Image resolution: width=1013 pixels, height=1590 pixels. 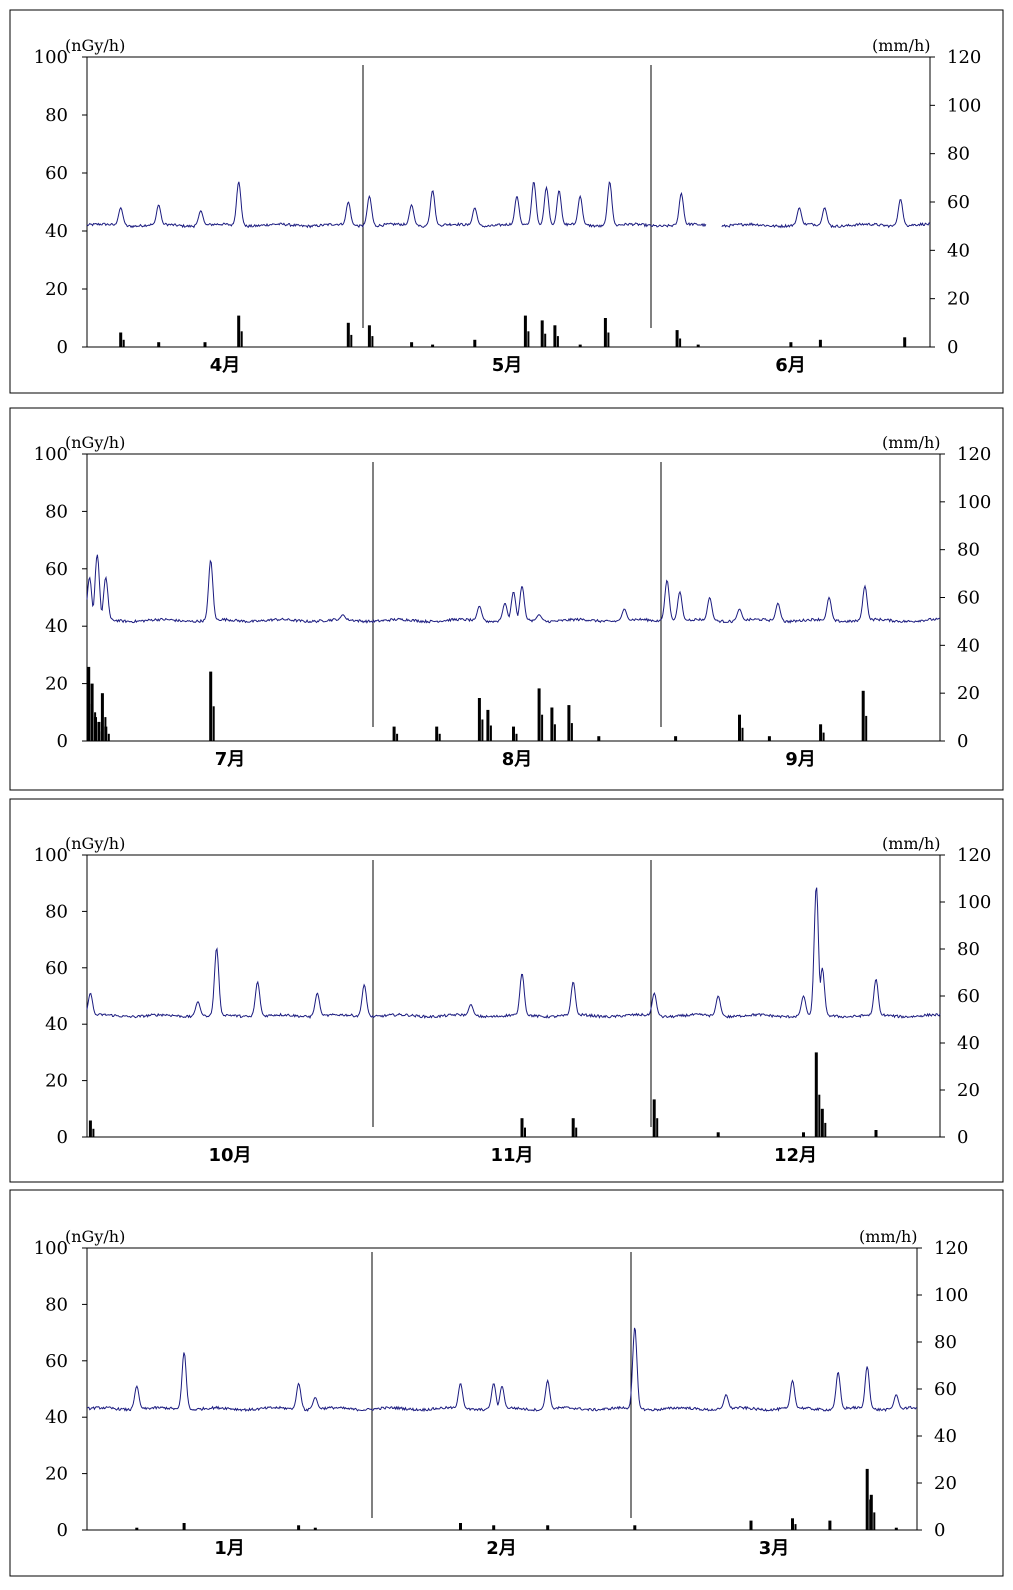 What do you see at coordinates (230, 759) in the screenshot?
I see `month-label: 7月` at bounding box center [230, 759].